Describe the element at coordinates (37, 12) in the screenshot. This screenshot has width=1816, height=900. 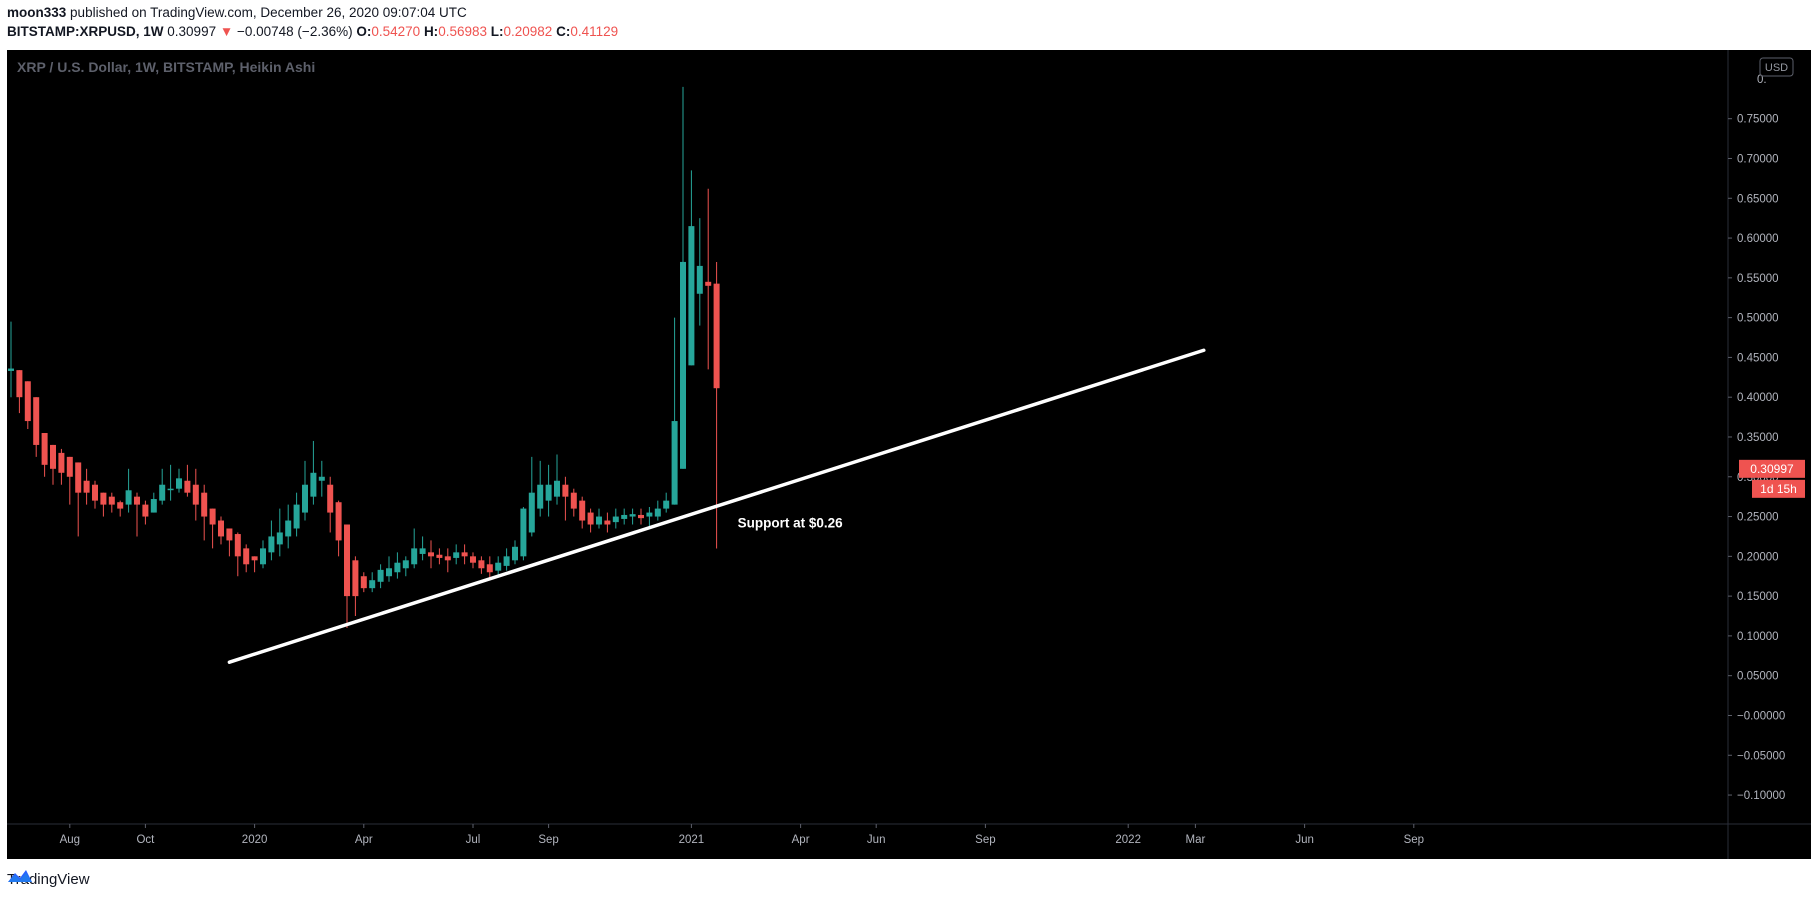
I see `author-name: moon333` at that location.